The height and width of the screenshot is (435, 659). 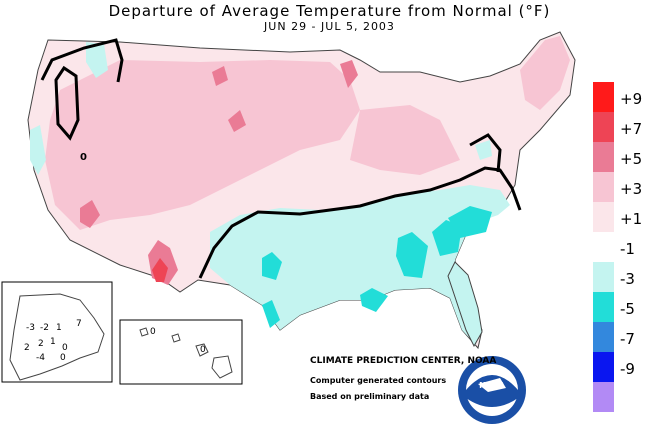 I want to click on zero-contour-northwest, so click(x=67, y=103).